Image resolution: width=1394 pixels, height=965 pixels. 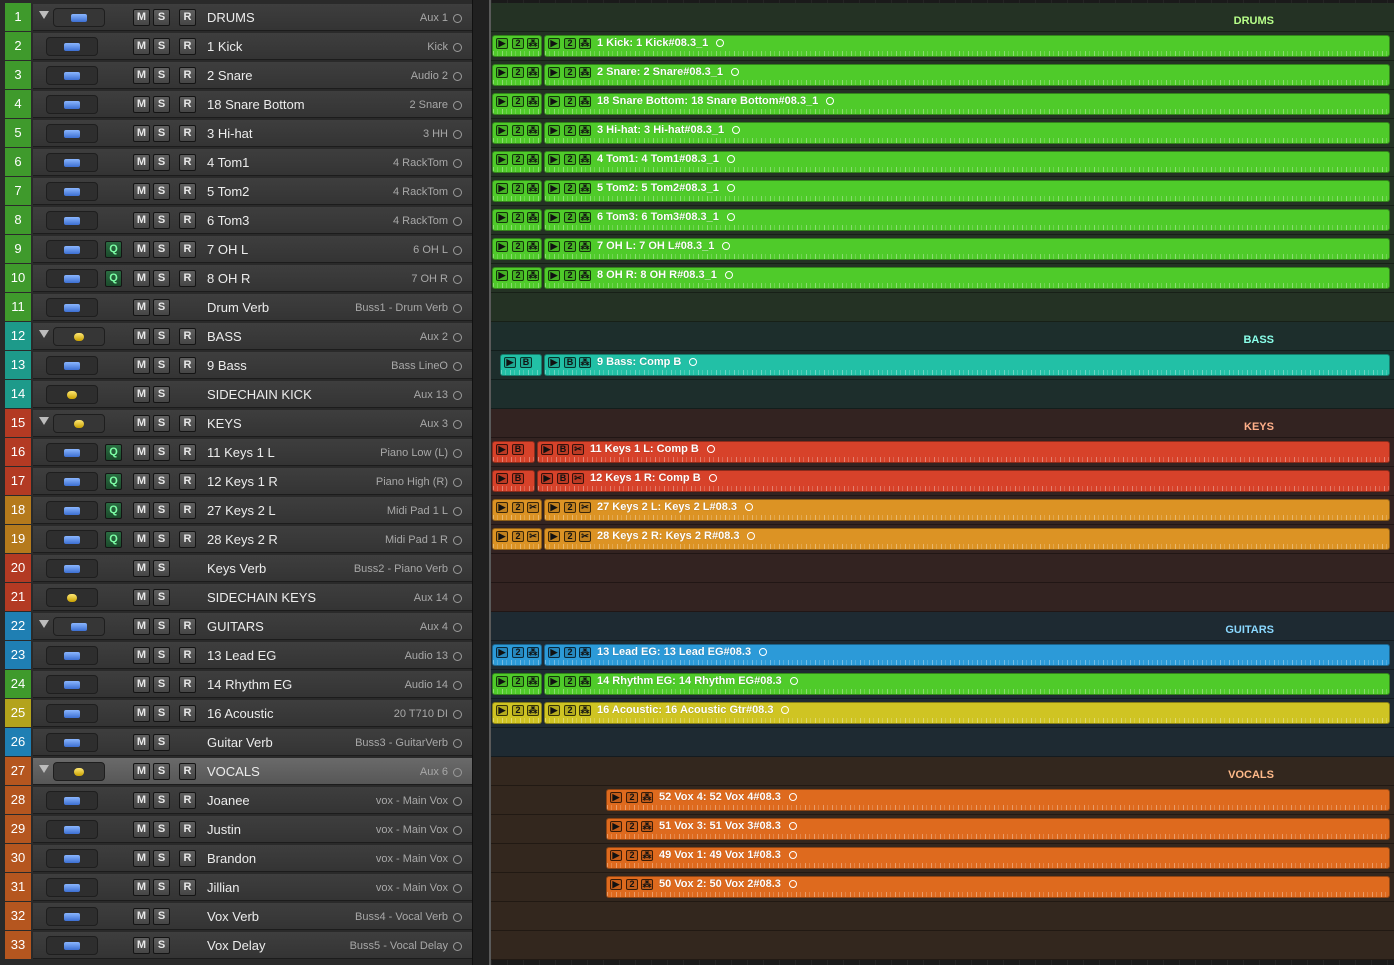 What do you see at coordinates (644, 449) in the screenshot?
I see `region-name: 11 Keys 1 L: Comp B` at bounding box center [644, 449].